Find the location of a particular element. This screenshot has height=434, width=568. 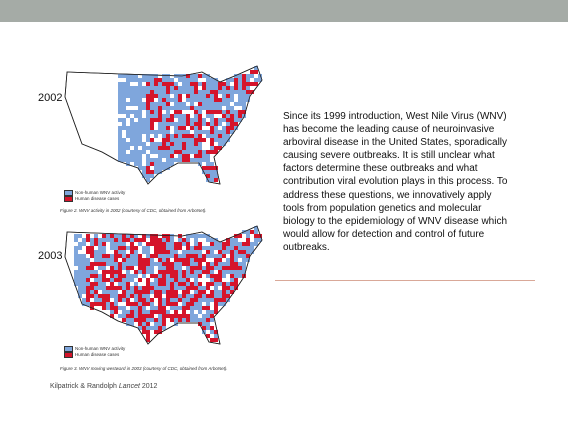

map is located at coordinates (163, 285).